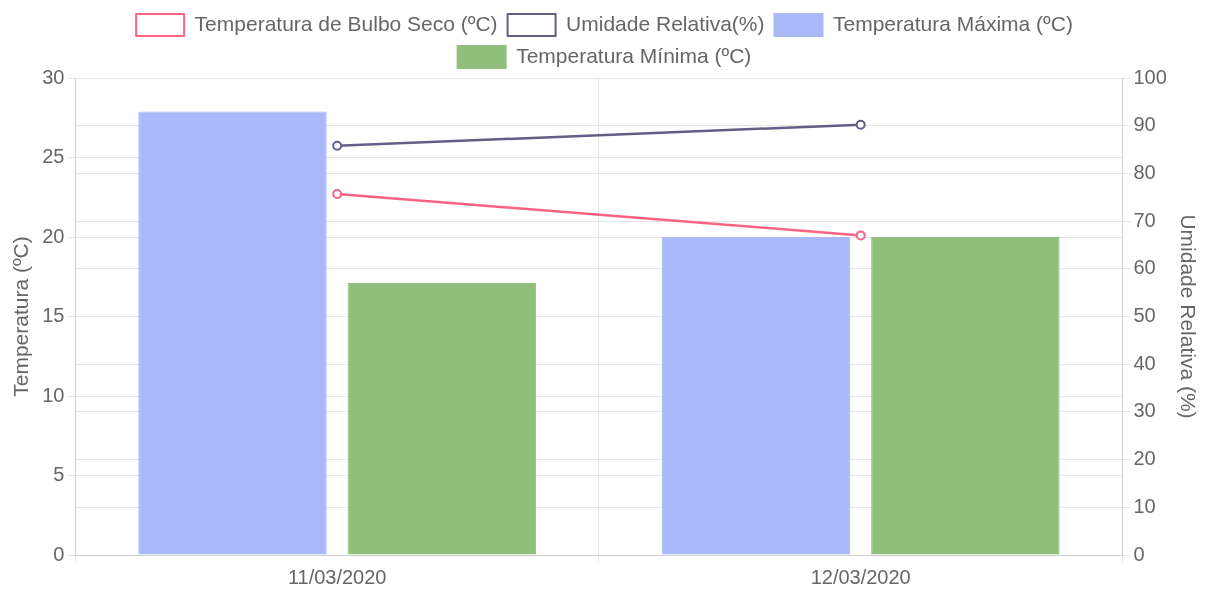 This screenshot has height=593, width=1209. What do you see at coordinates (53, 394) in the screenshot?
I see `y-tick-label: 10` at bounding box center [53, 394].